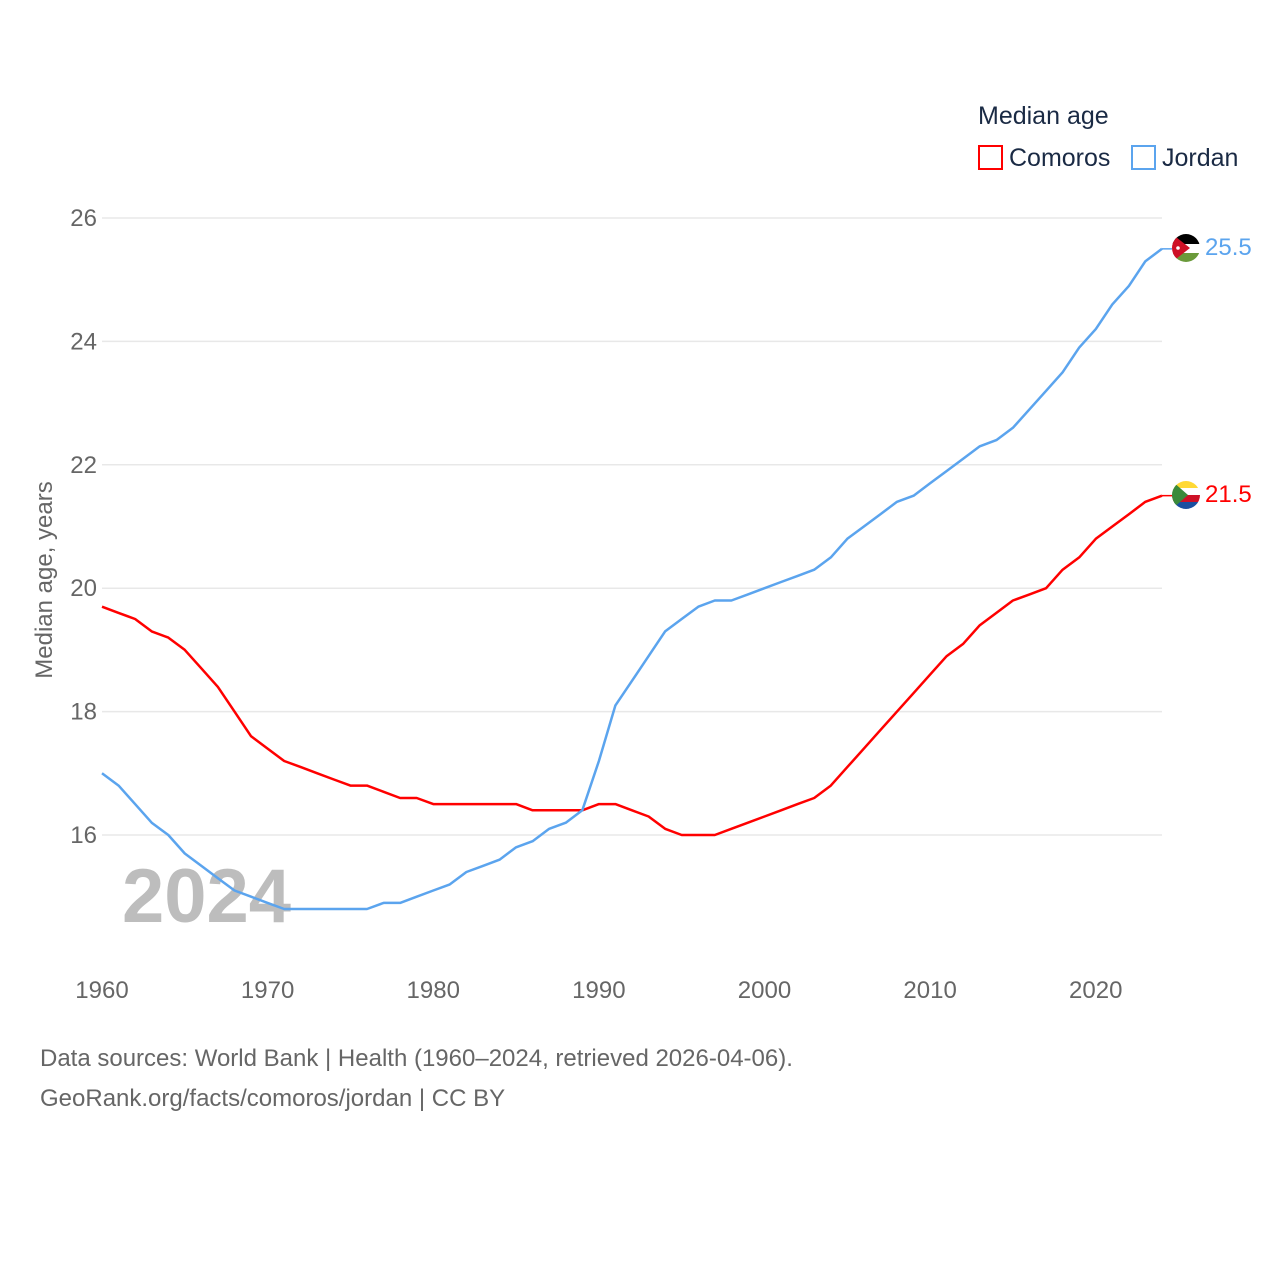 The height and width of the screenshot is (1280, 1280). Describe the element at coordinates (1228, 494) in the screenshot. I see `end-label-comoros: 21.5` at that location.